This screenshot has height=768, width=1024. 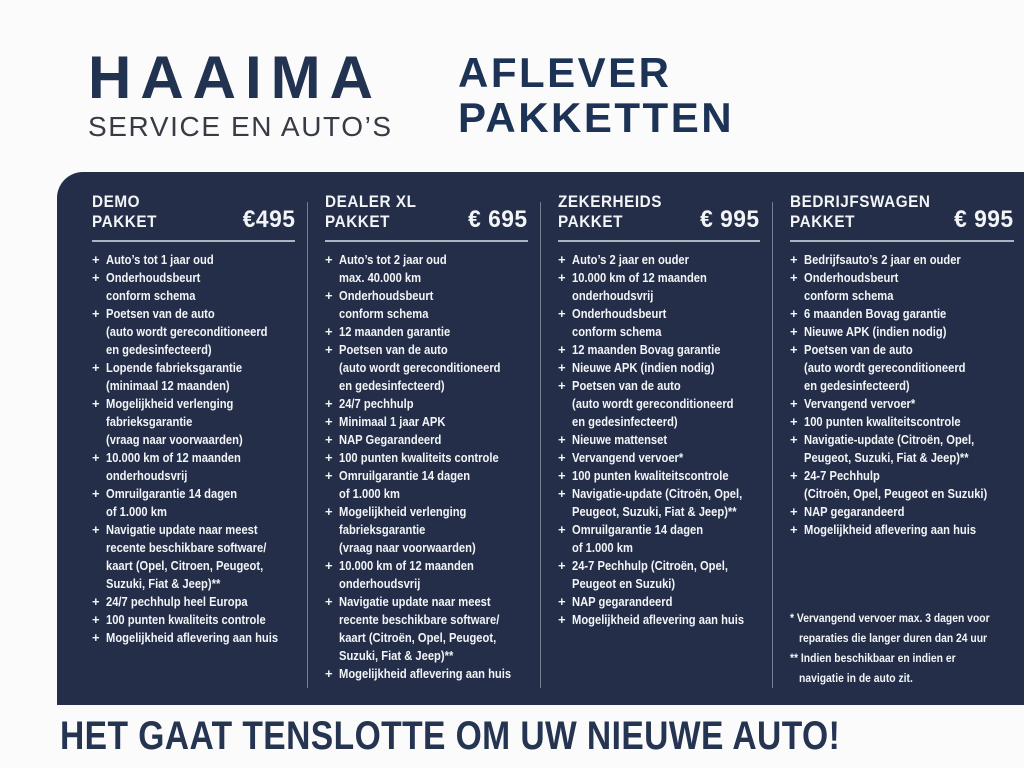 What do you see at coordinates (188, 602) in the screenshot?
I see `item-text: 24/7 pechhulp heel Europa` at bounding box center [188, 602].